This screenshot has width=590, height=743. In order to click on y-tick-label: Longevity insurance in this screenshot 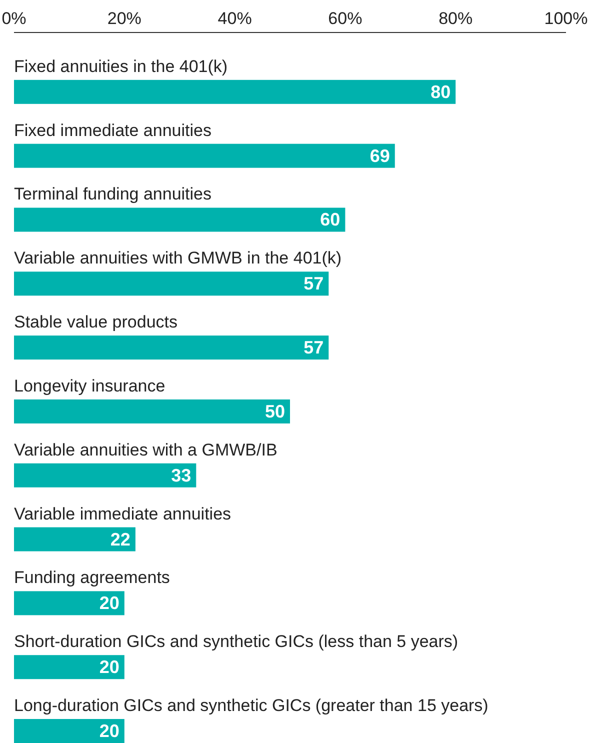, I will do `click(90, 386)`.